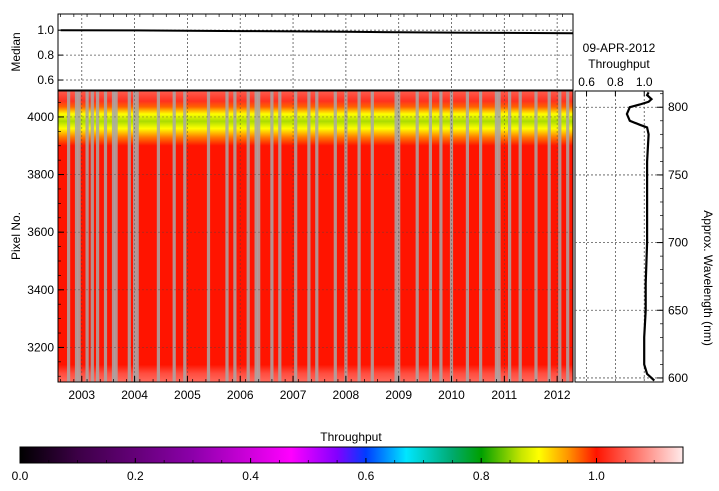  What do you see at coordinates (40, 347) in the screenshot?
I see `heatmap-ytick-label: 3200` at bounding box center [40, 347].